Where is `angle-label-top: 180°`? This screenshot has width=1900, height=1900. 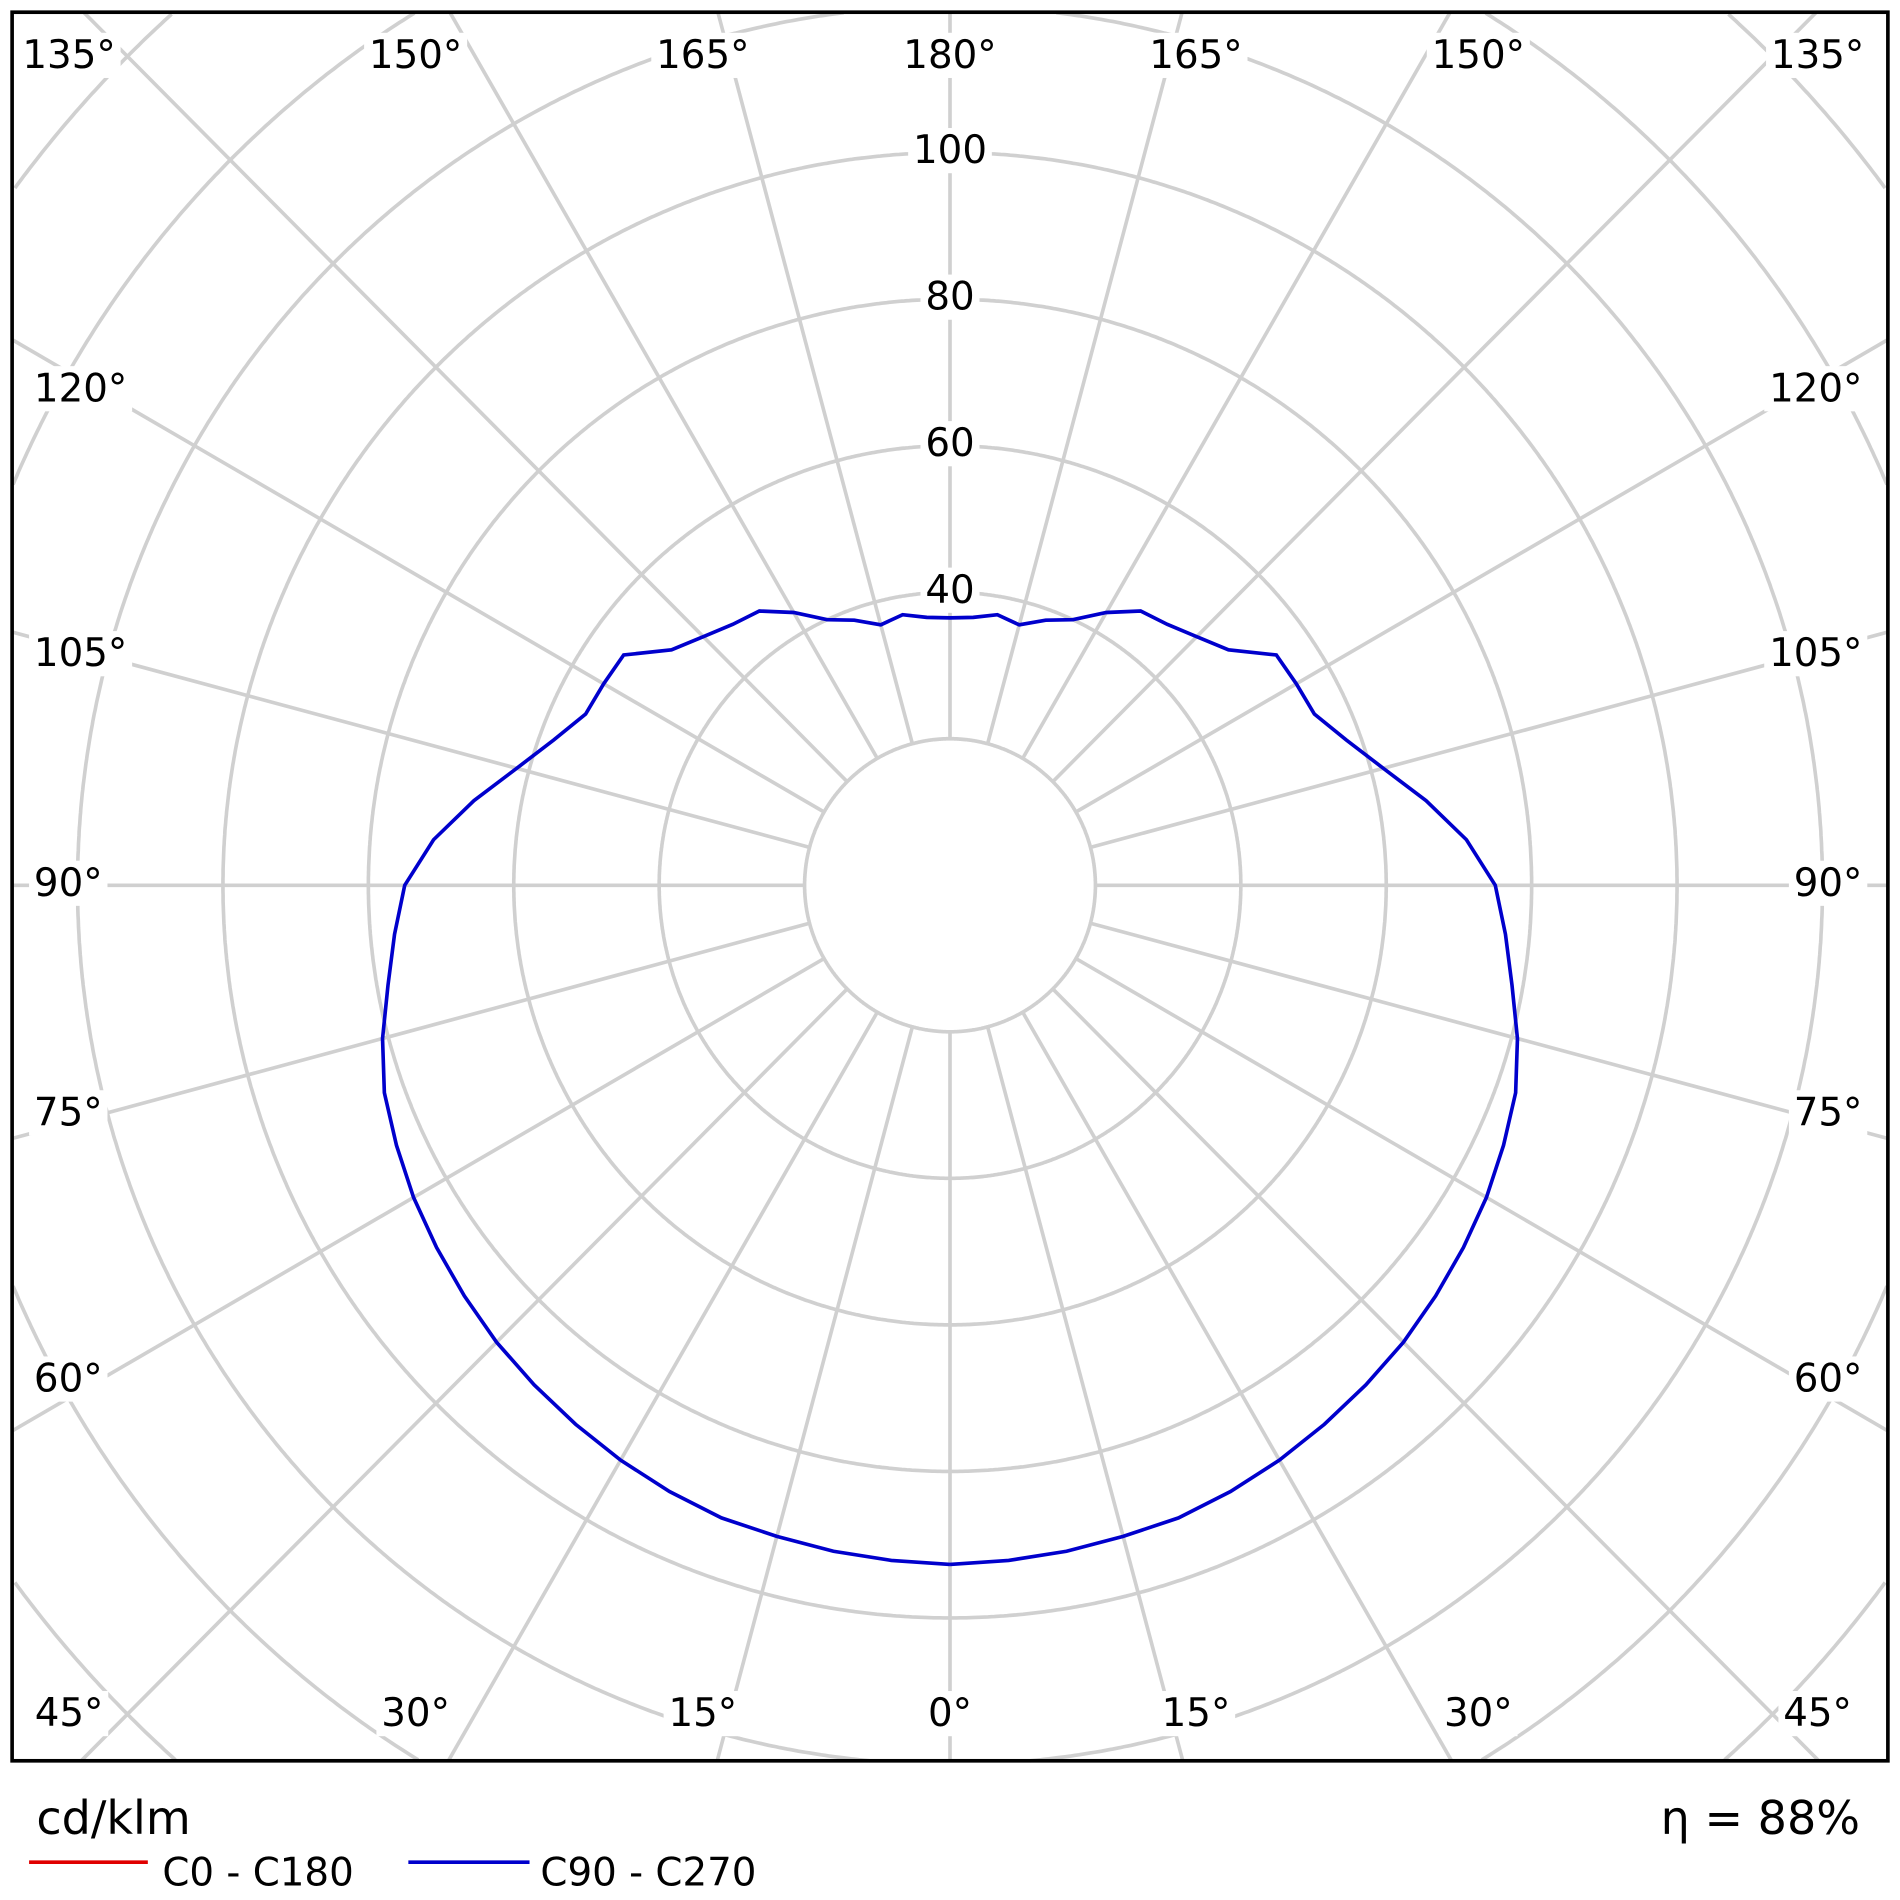
angle-label-top: 180° is located at coordinates (949, 55).